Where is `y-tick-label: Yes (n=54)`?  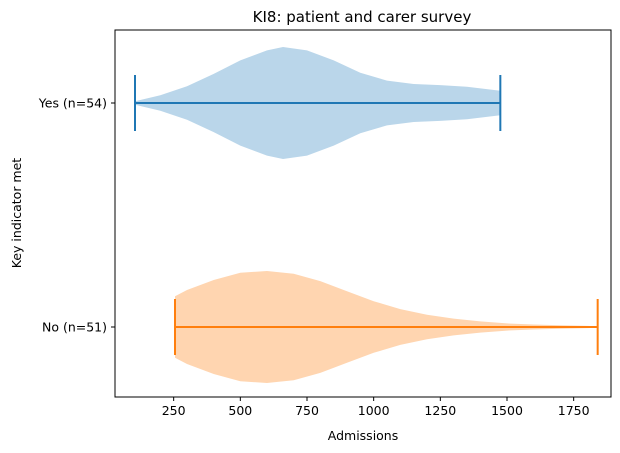
y-tick-label: Yes (n=54) is located at coordinates (72, 103).